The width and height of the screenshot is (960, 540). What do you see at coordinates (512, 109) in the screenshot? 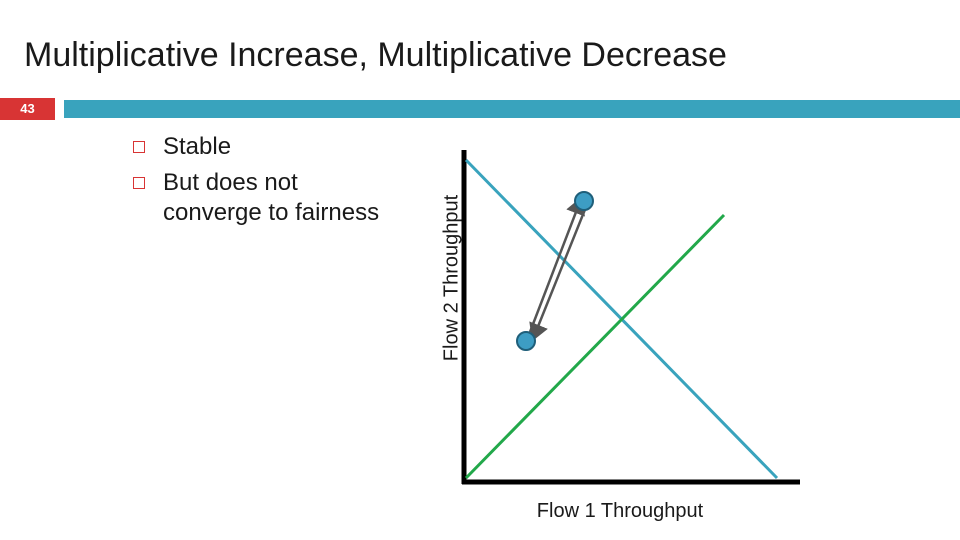
I see `header-bar` at bounding box center [512, 109].